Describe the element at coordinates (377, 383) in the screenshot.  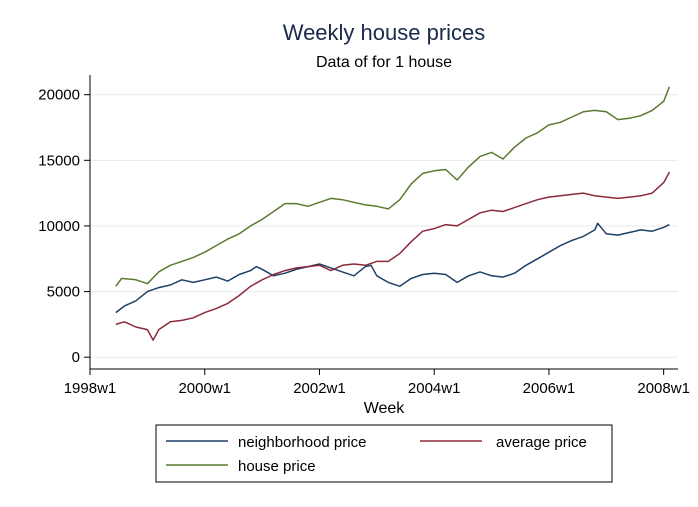
I see `x-axis-ticks: 1998w1 2000w1 2002w1 2004w1 2006w1 2008w1` at that location.